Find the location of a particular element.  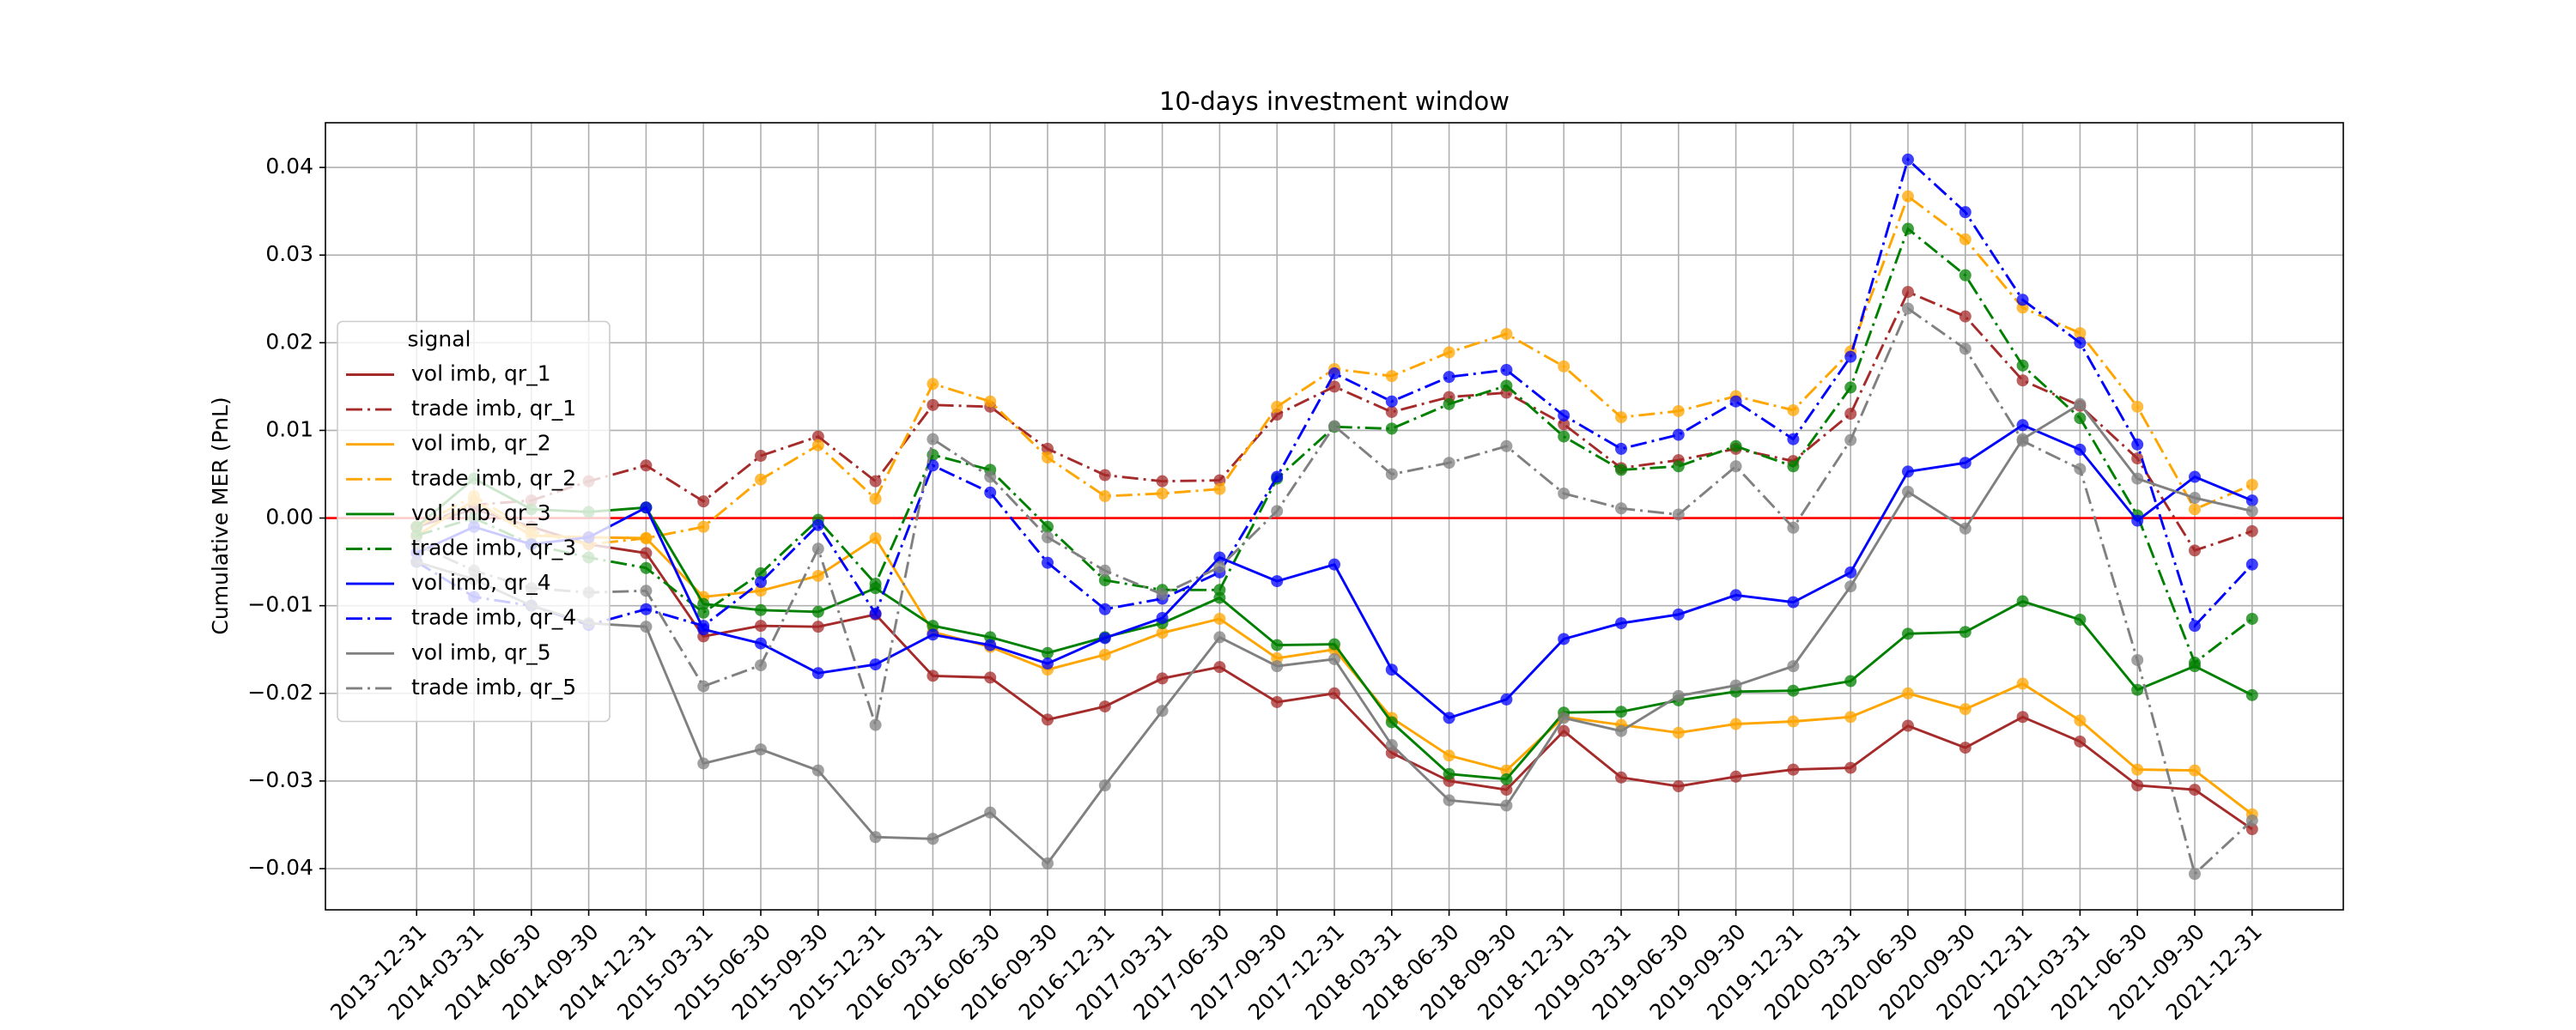

y-tick-label: 0.03 is located at coordinates (289, 253).